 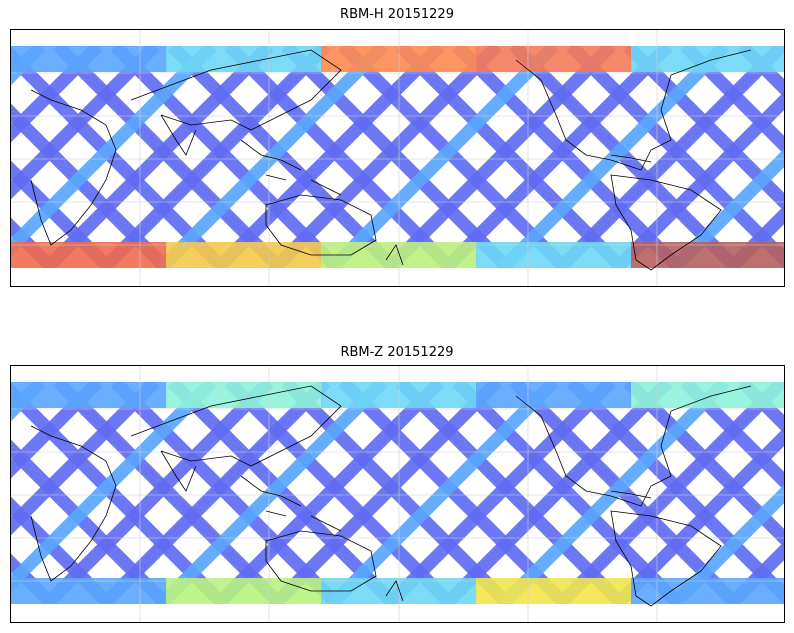 What do you see at coordinates (397, 14) in the screenshot?
I see `map-title: RBM-H 20151229` at bounding box center [397, 14].